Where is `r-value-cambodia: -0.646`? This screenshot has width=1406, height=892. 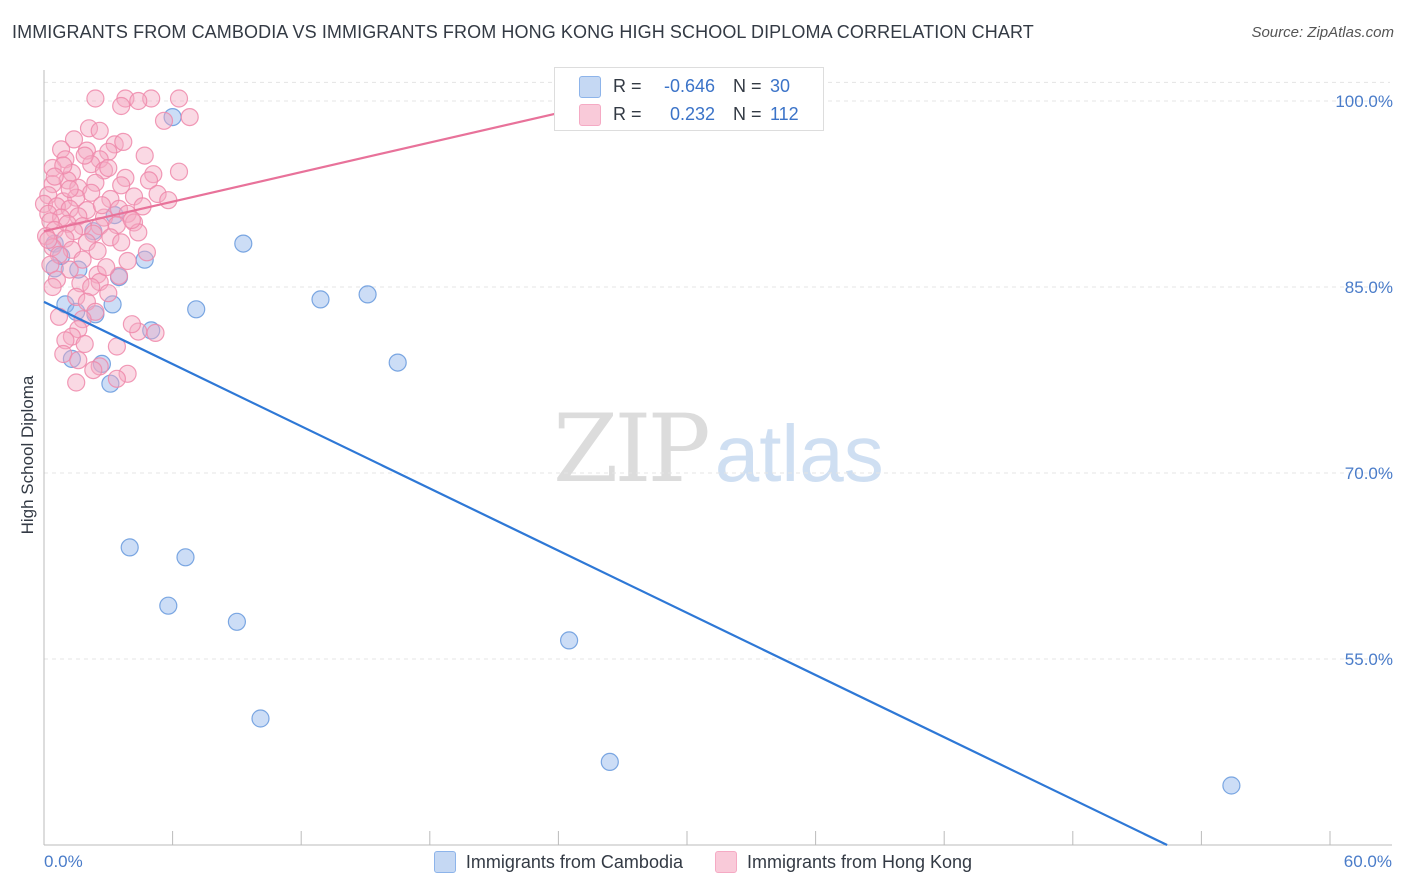
r-value-cambodia: -0.646 is located at coordinates (689, 86).